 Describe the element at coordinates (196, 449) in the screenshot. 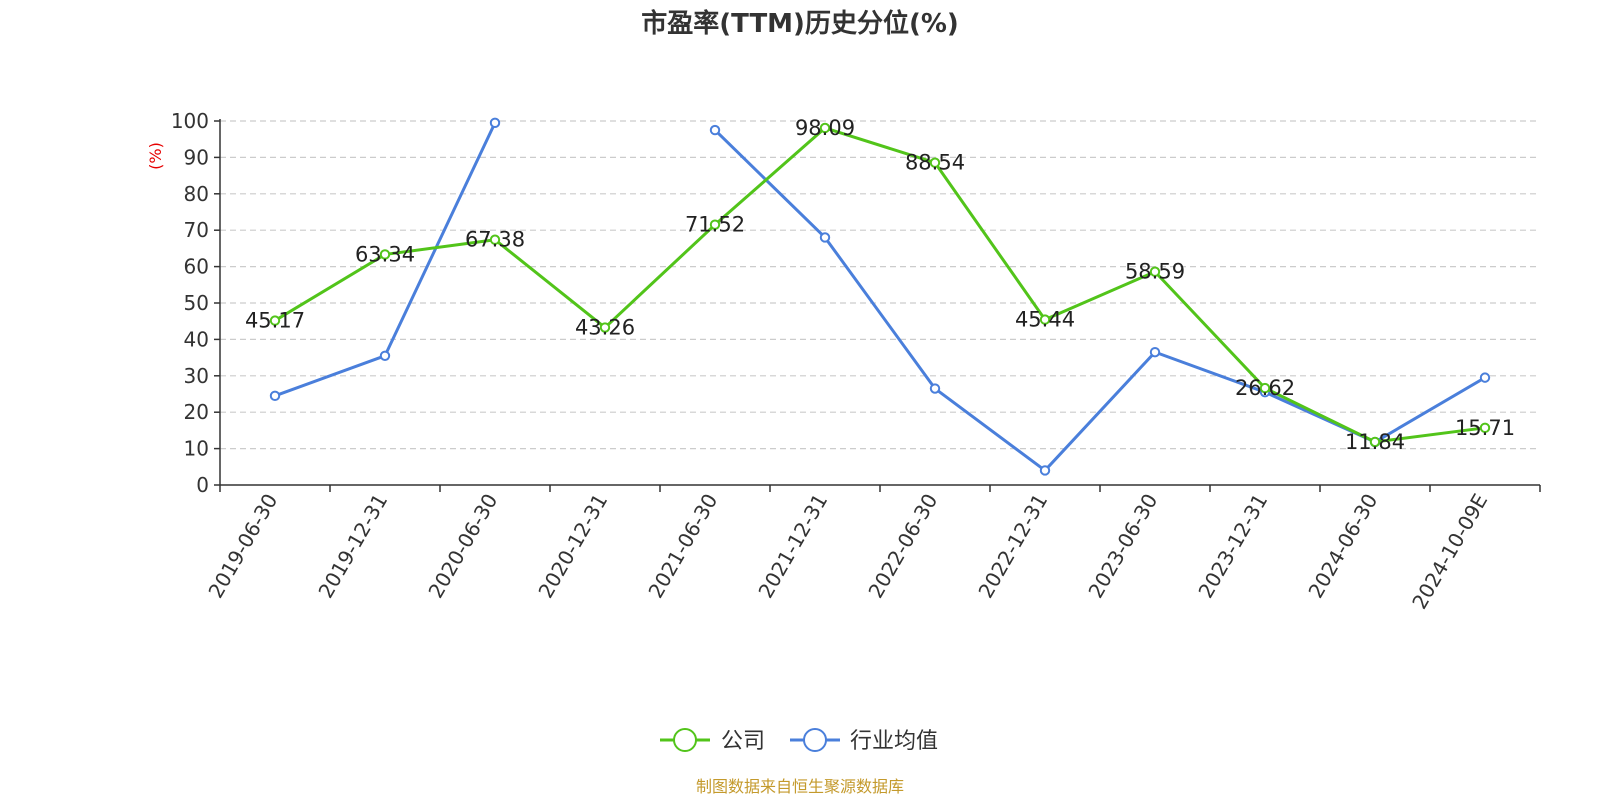

I see `y-tick-label: 10` at that location.